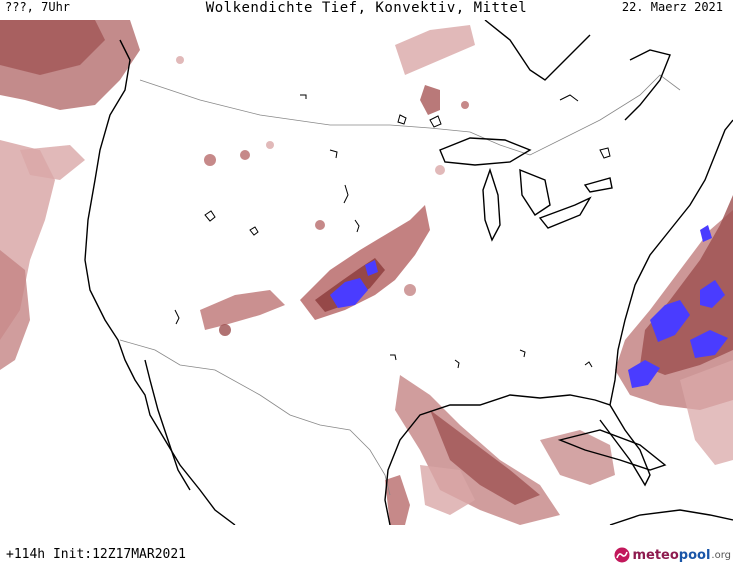 This screenshot has height=566, width=733. I want to click on cloud-area-texas-south, so click(397, 500).